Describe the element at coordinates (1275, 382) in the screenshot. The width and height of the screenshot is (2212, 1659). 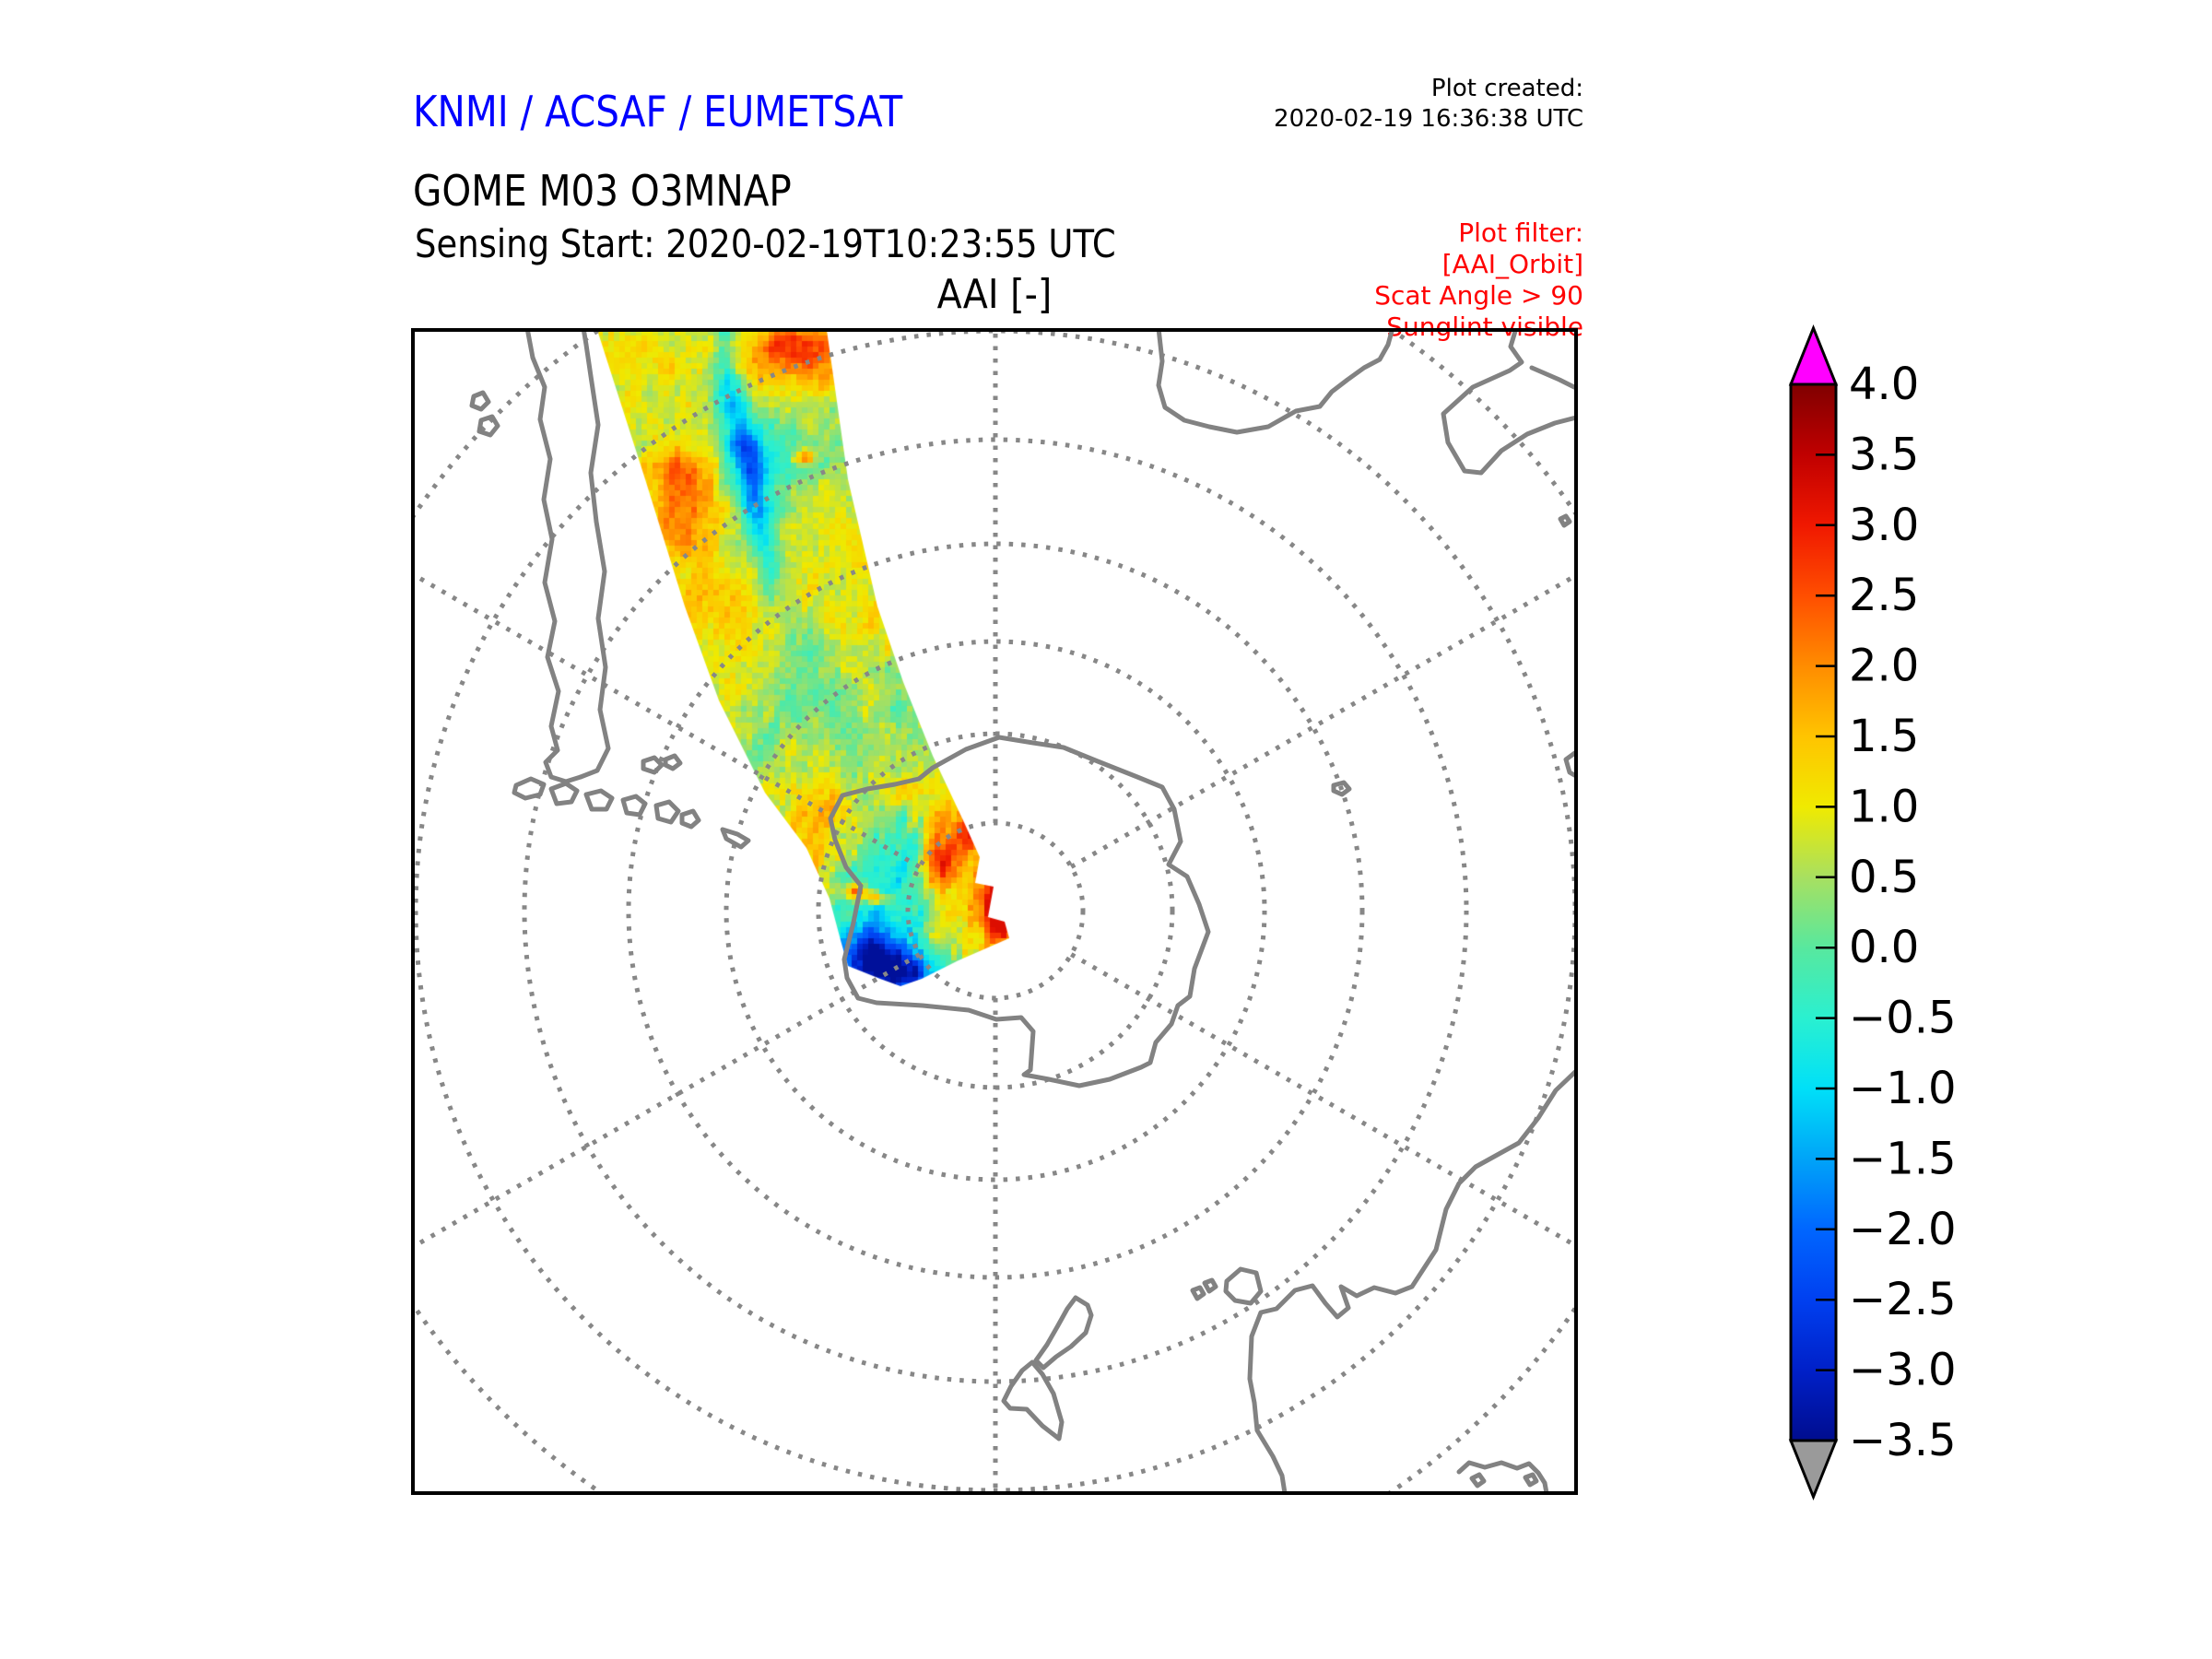
I see `coastline-africa-south-coast` at that location.